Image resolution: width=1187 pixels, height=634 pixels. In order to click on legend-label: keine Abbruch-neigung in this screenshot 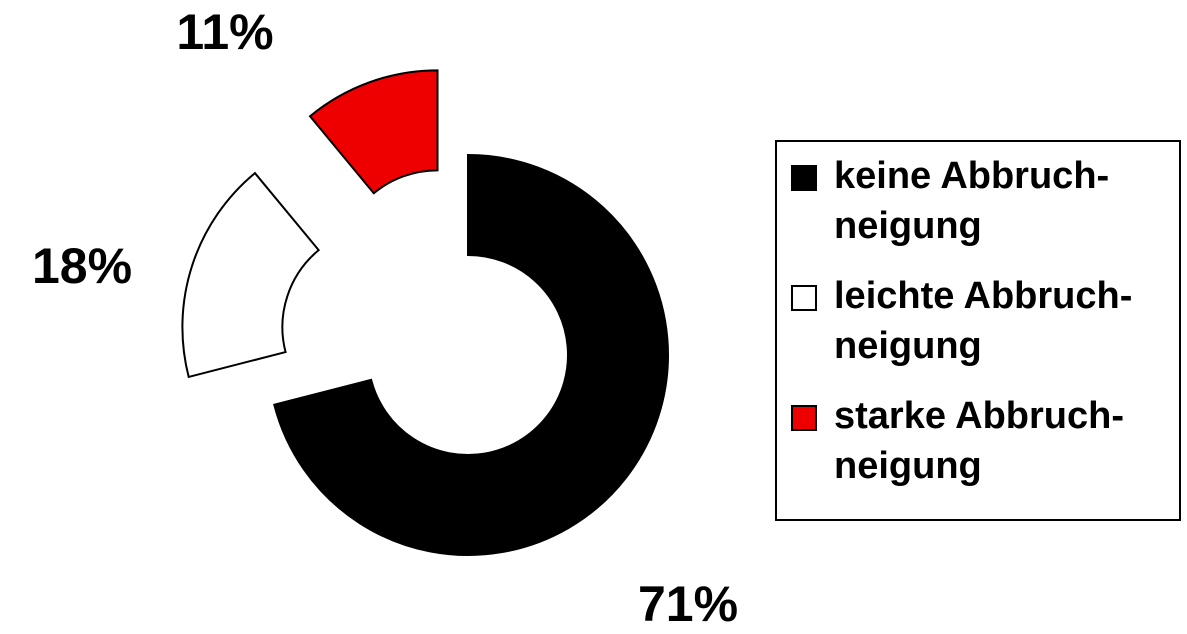, I will do `click(971, 201)`.